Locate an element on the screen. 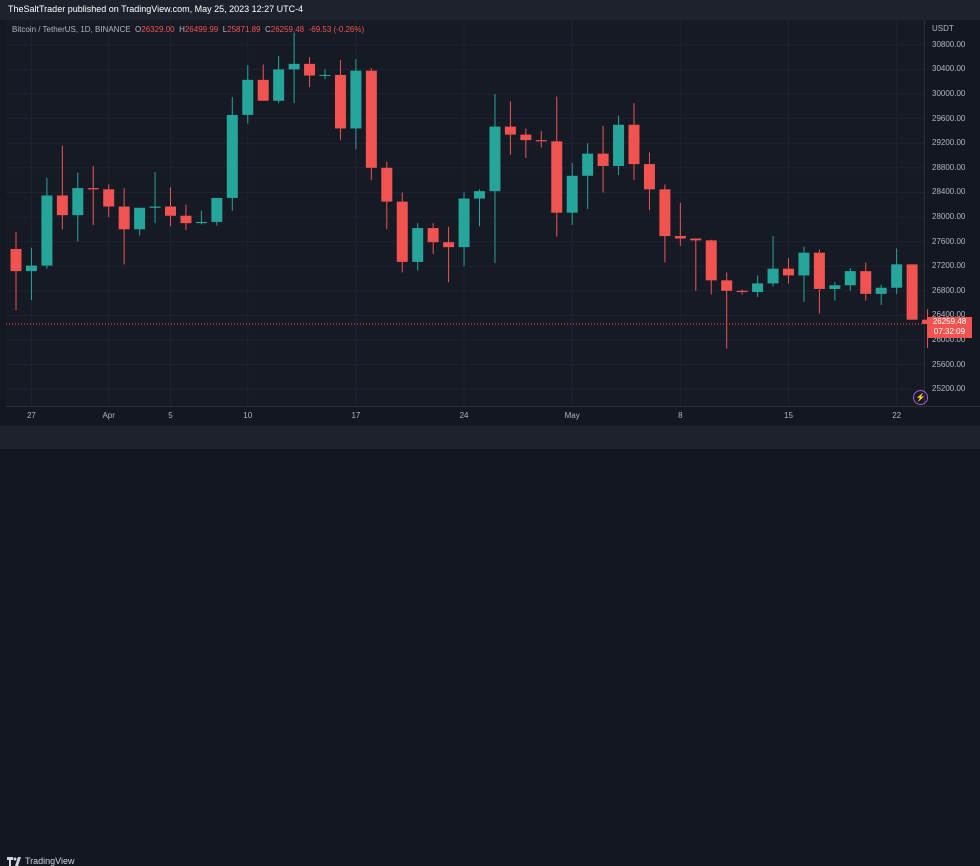 This screenshot has height=866, width=980. bar-countdown: 07:32:09 is located at coordinates (949, 331).